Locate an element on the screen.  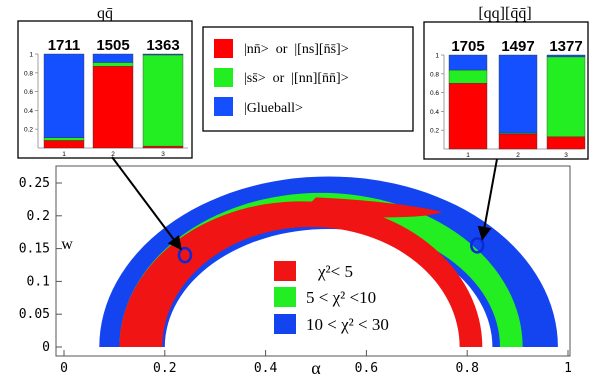
chi-legend-label-1: χ²< 5 is located at coordinates (335, 271).